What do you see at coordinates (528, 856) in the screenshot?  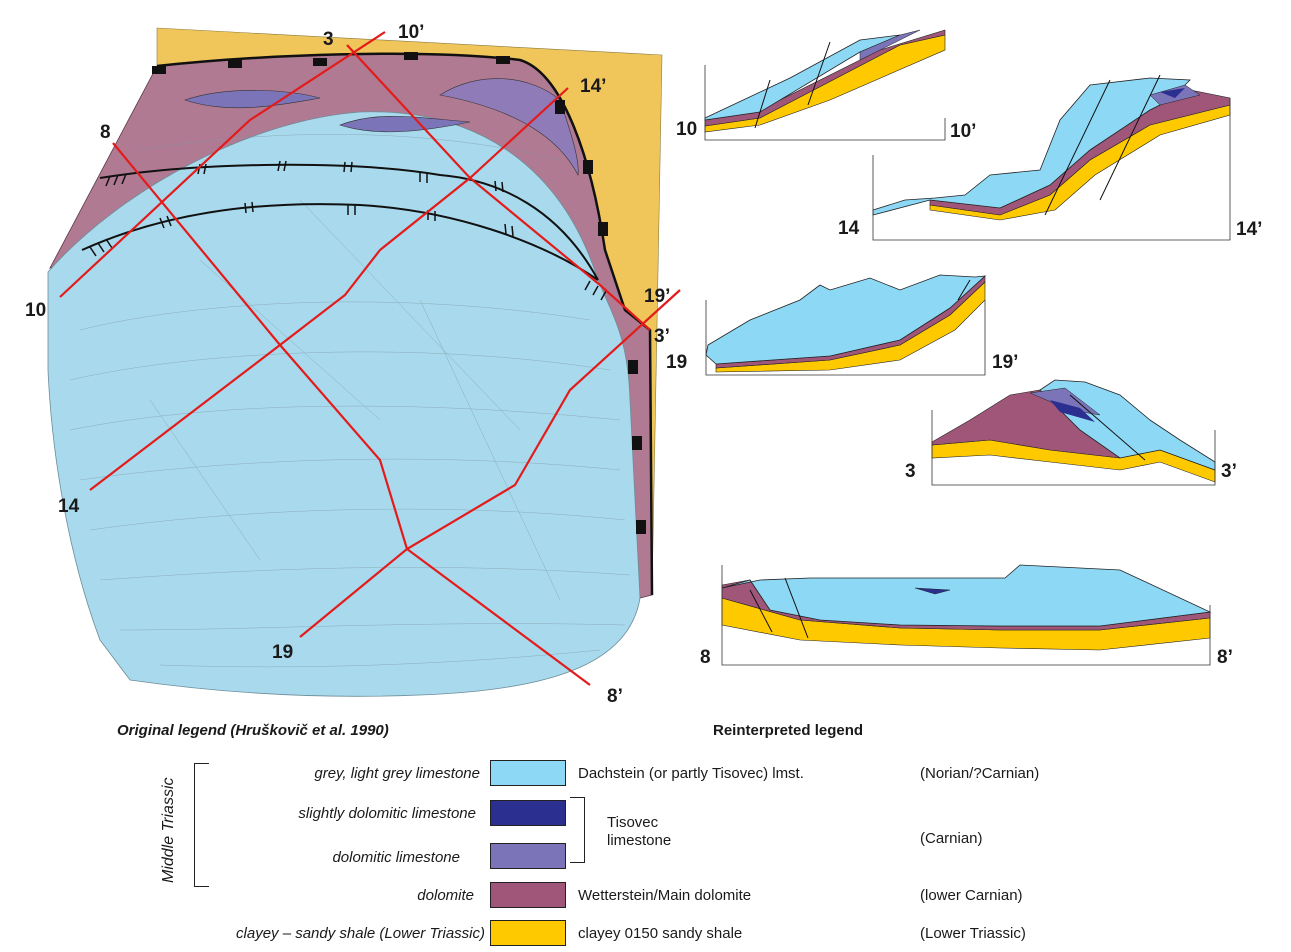 I see `swatch-tisovec-light` at bounding box center [528, 856].